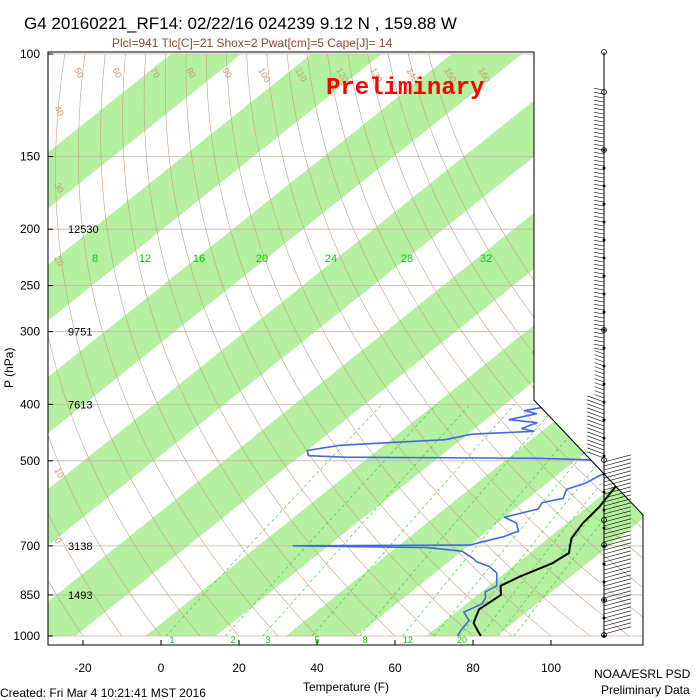 The height and width of the screenshot is (700, 700). Describe the element at coordinates (103, 693) in the screenshot. I see `footer-created: Created: Fri Mar 4 10:21:41 MST 2016` at that location.